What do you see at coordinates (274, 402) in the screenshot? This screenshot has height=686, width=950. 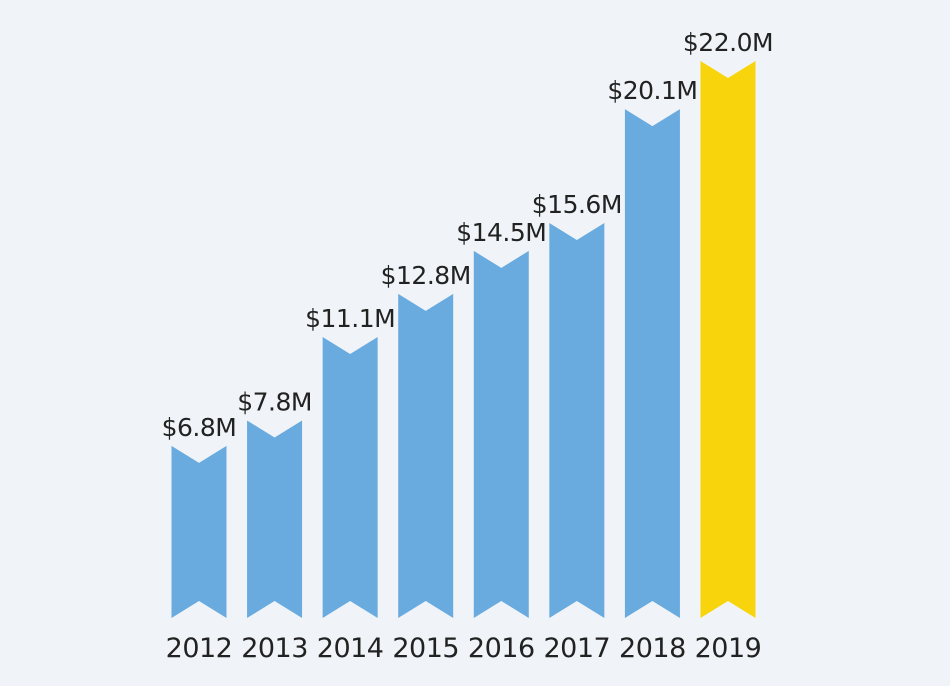 I see `value-label-2013: $7.8M` at bounding box center [274, 402].